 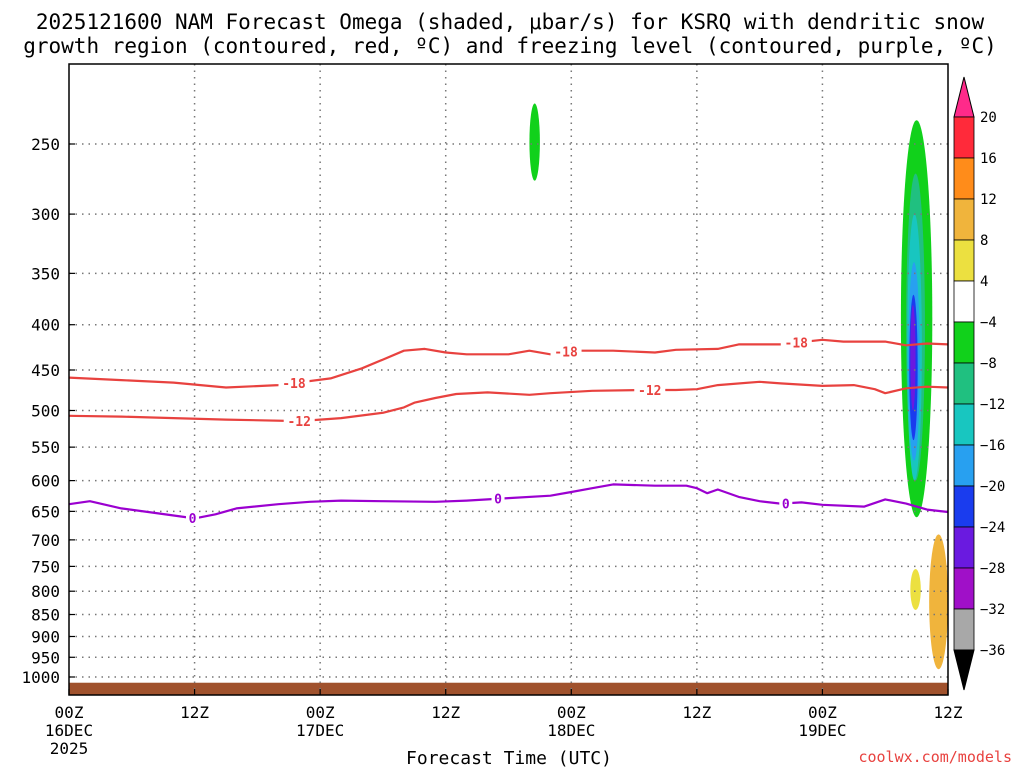 I want to click on colorbar-label-0: 20, so click(x=988, y=118).